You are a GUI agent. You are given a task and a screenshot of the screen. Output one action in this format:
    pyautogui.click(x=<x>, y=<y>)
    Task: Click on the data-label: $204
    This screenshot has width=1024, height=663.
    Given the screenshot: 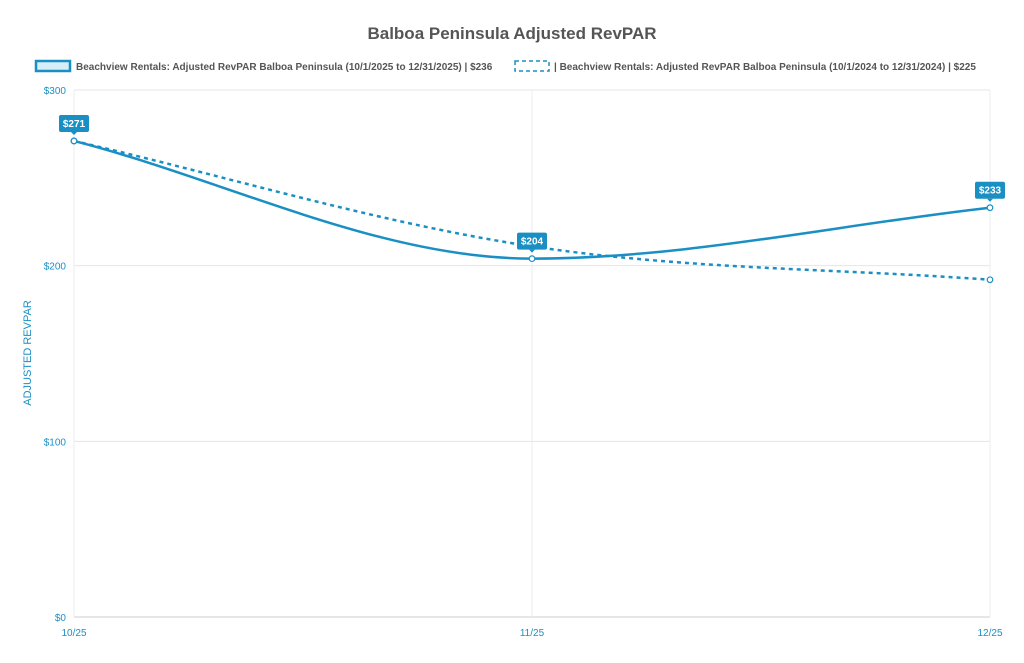 What is the action you would take?
    pyautogui.click(x=532, y=242)
    